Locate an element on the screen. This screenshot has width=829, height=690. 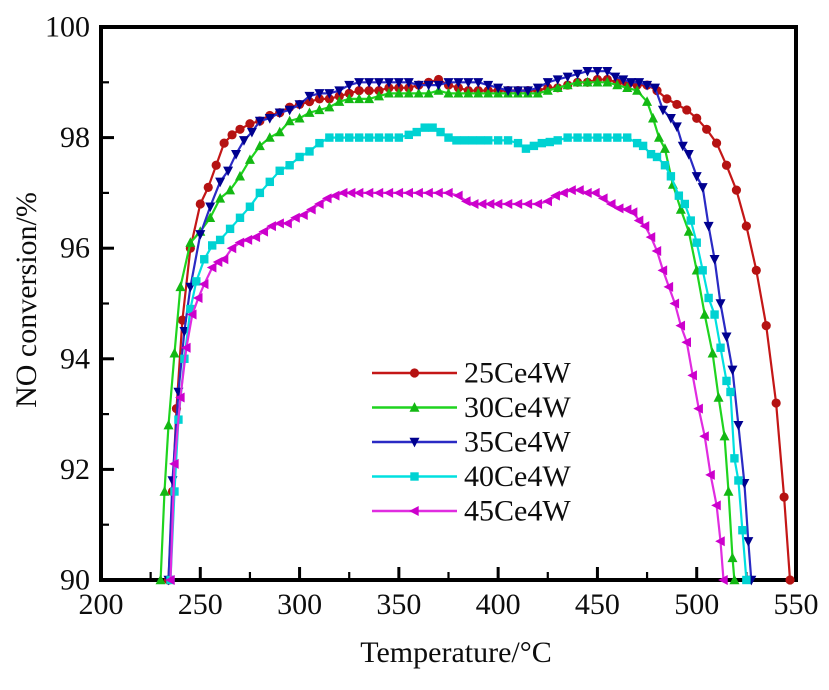
y-tick-label: 100 is located at coordinates (67, 27).